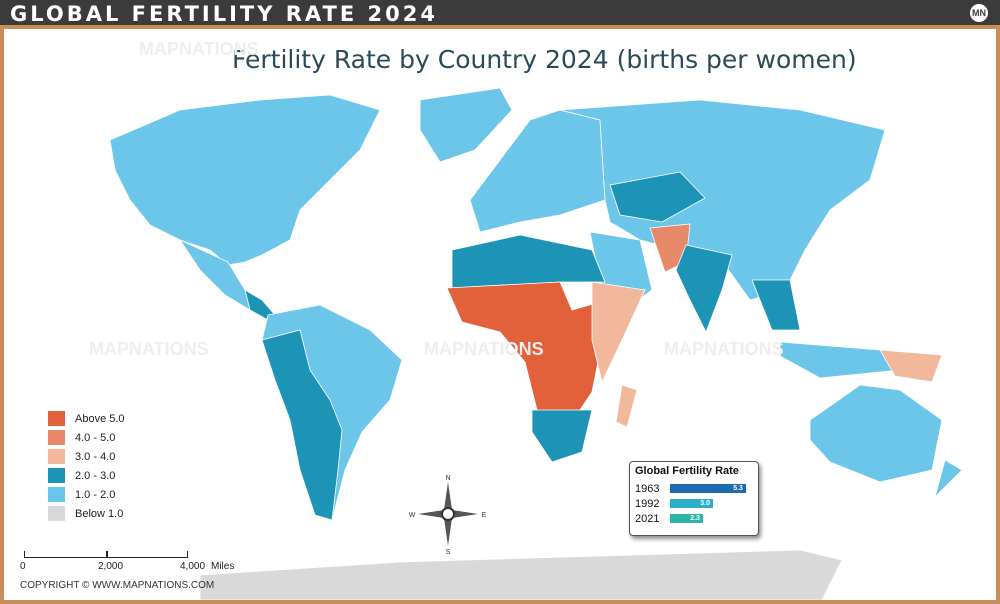 Image resolution: width=1000 pixels, height=604 pixels. I want to click on legend-item: 3.0 - 4.0, so click(86, 456).